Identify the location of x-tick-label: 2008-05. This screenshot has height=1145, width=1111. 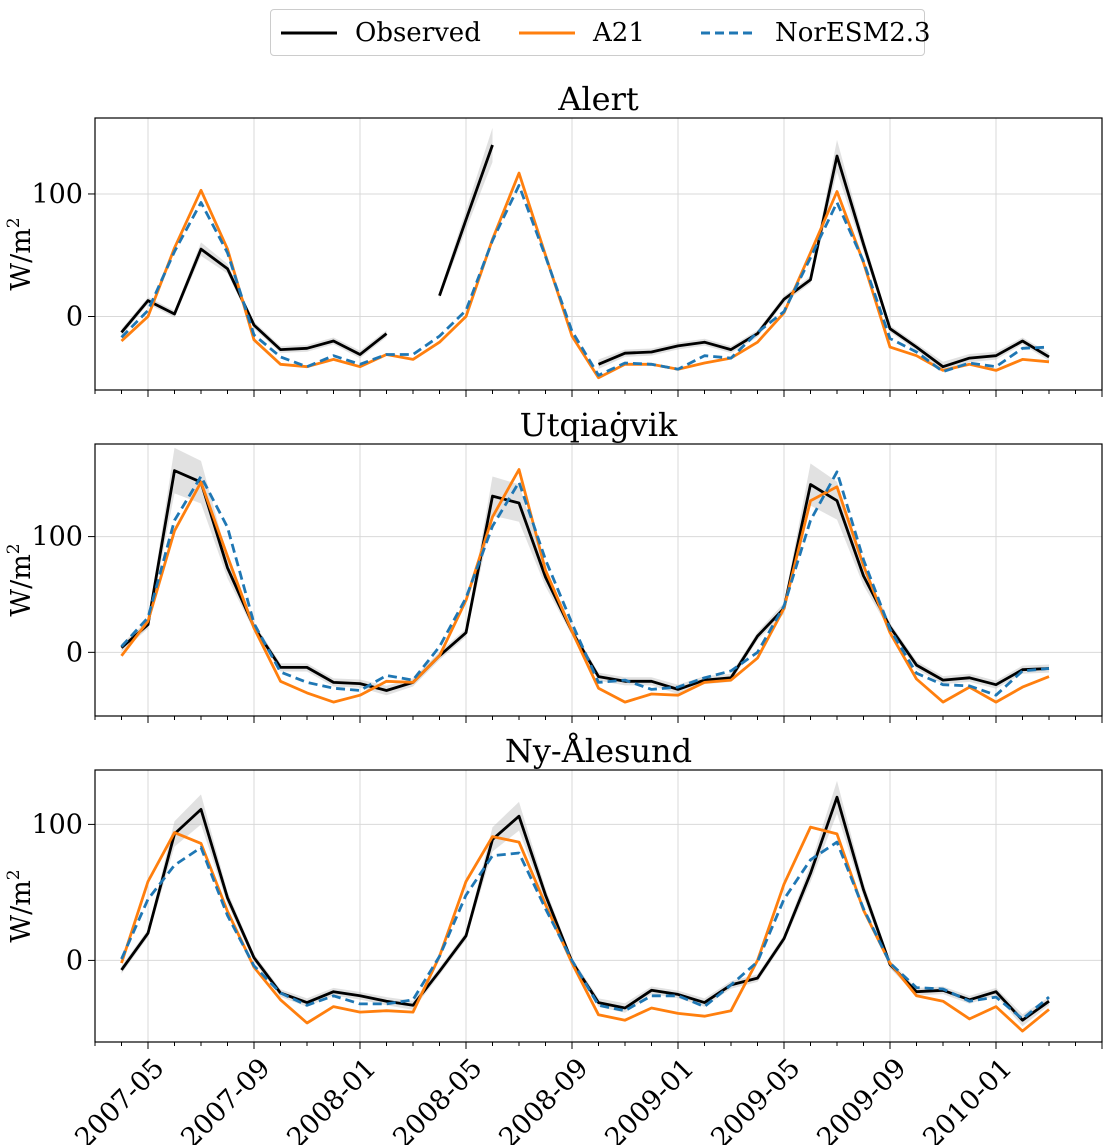
(437, 1099).